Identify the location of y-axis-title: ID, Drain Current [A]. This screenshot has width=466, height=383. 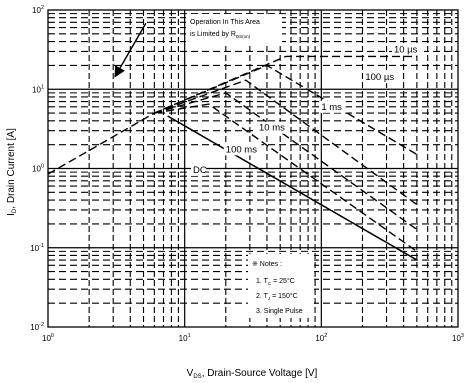
(12, 172).